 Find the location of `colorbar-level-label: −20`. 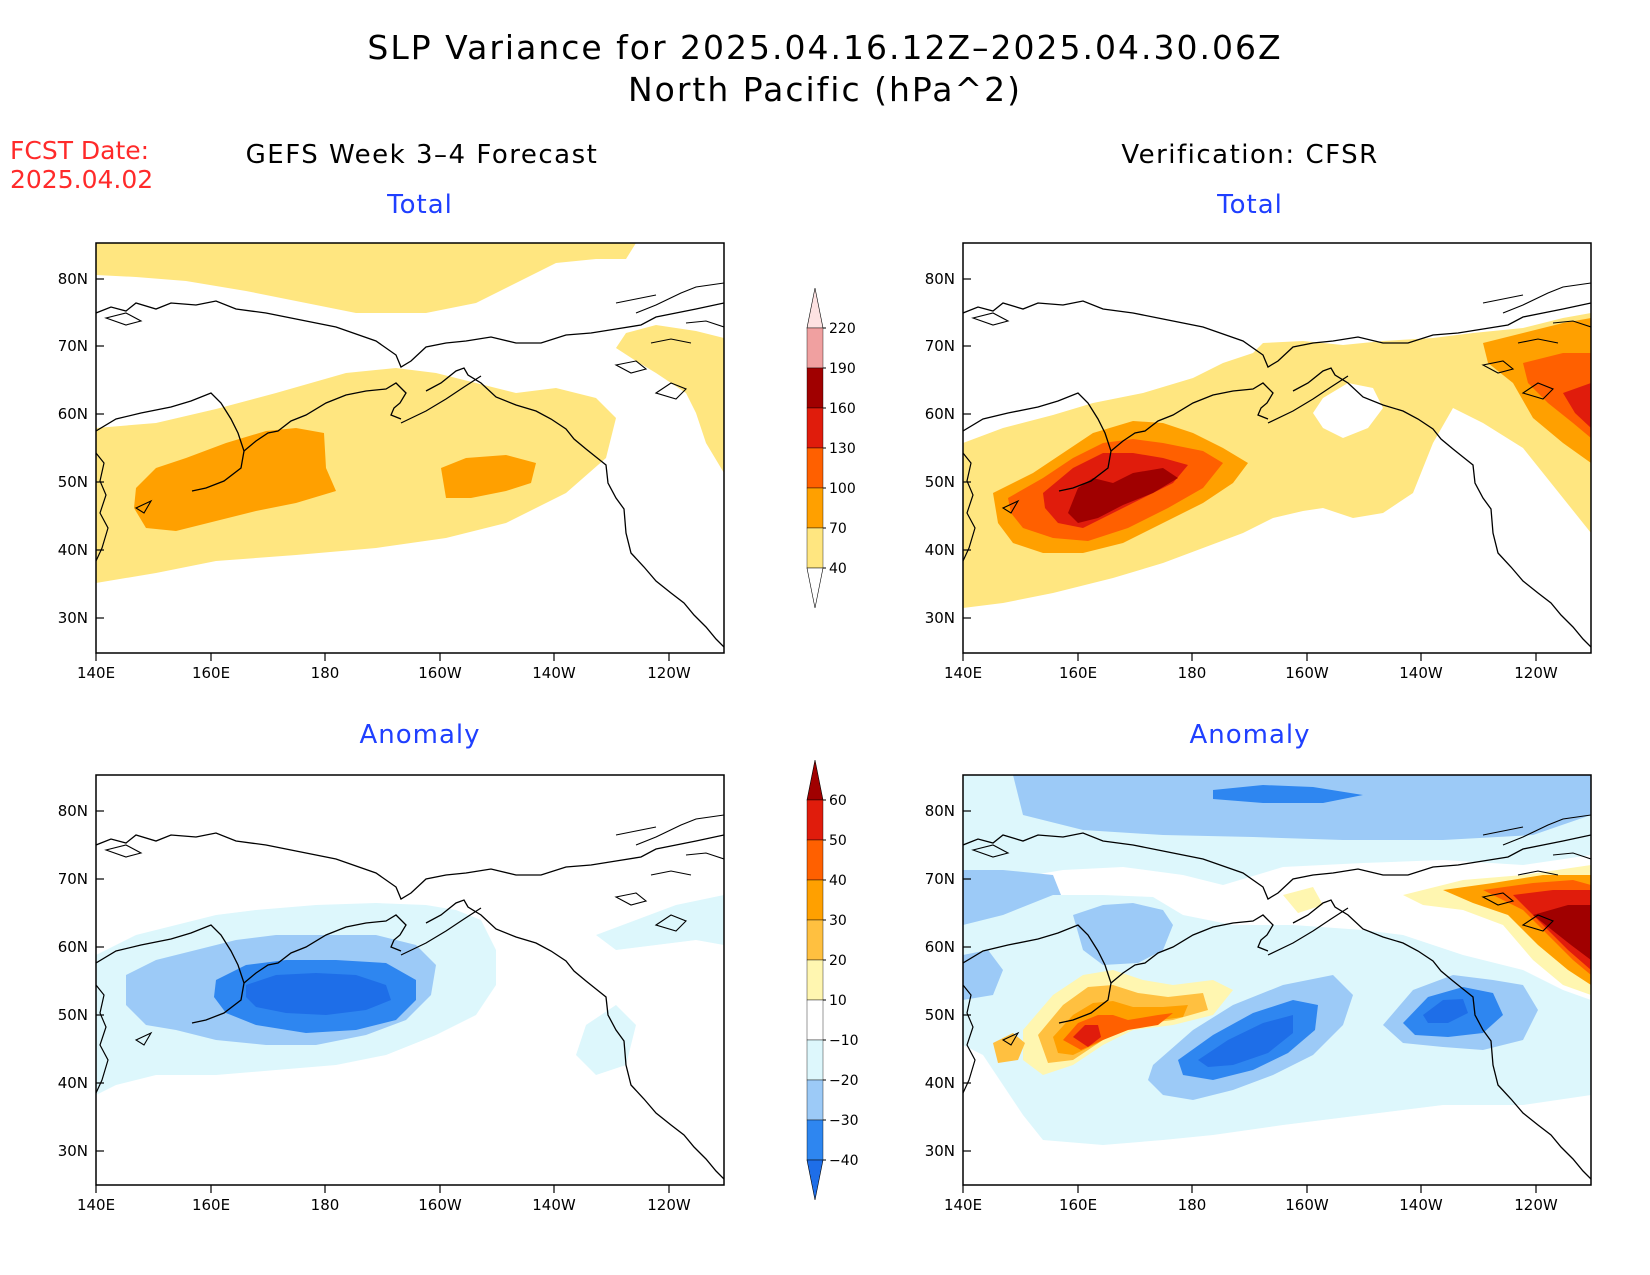

colorbar-level-label: −20 is located at coordinates (844, 1081).